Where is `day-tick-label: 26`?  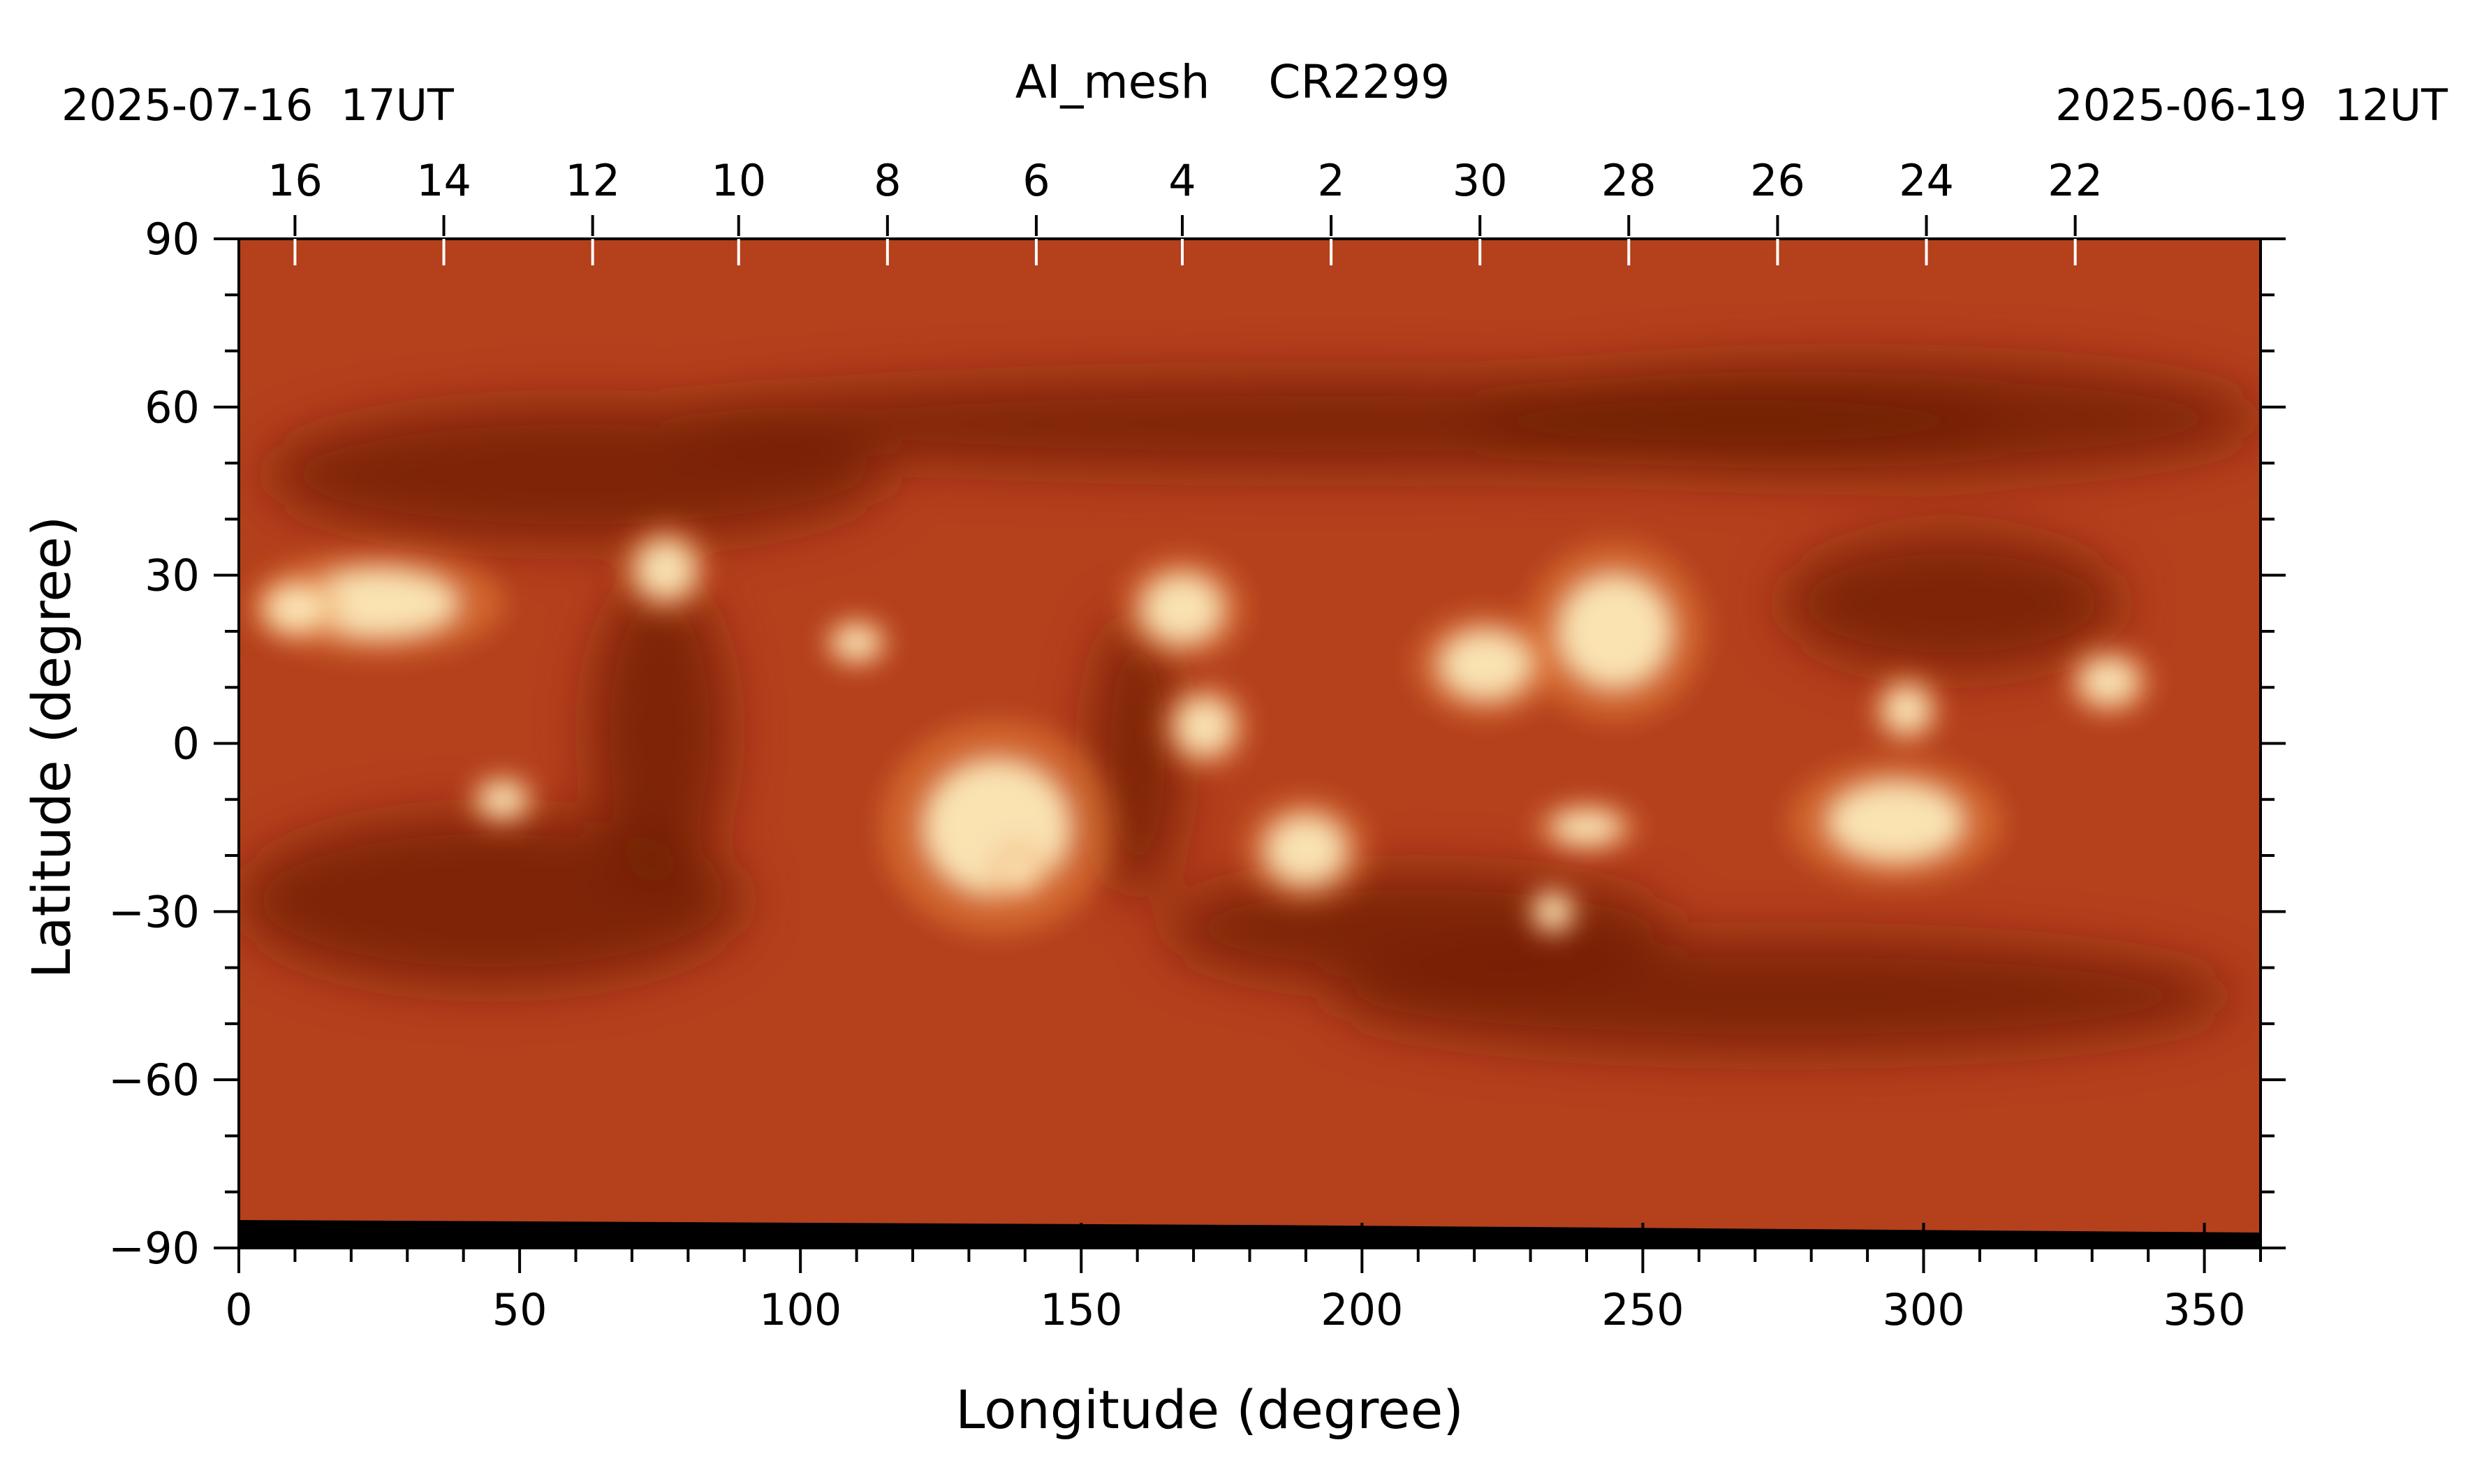 day-tick-label: 26 is located at coordinates (1778, 180).